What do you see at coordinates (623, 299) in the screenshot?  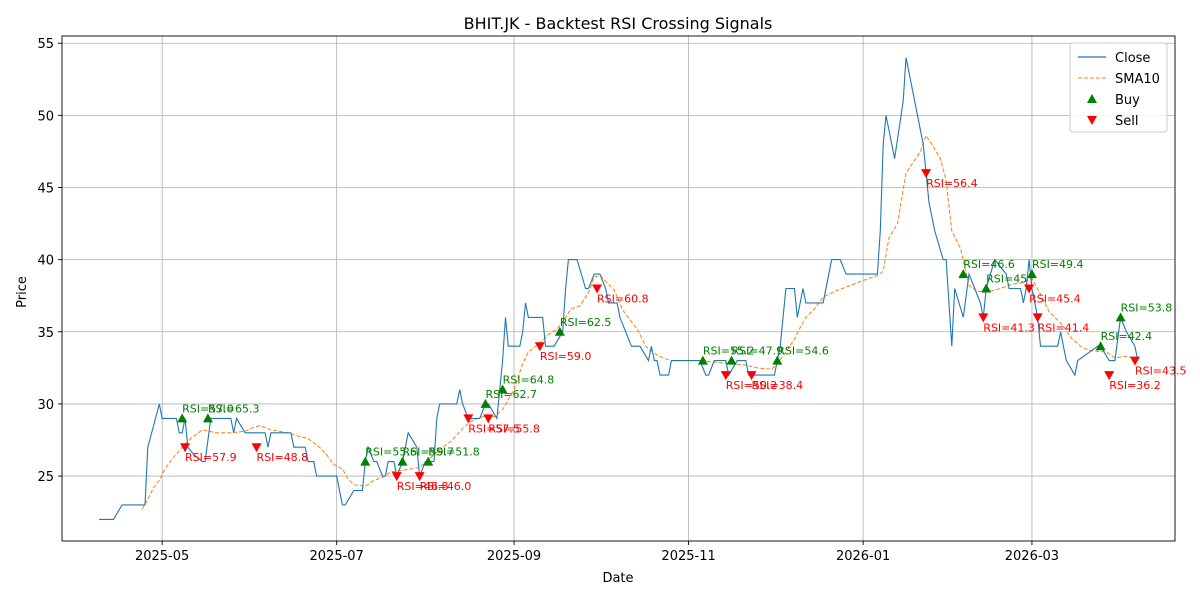 I see `sell-signal-label: RSI=60.8` at bounding box center [623, 299].